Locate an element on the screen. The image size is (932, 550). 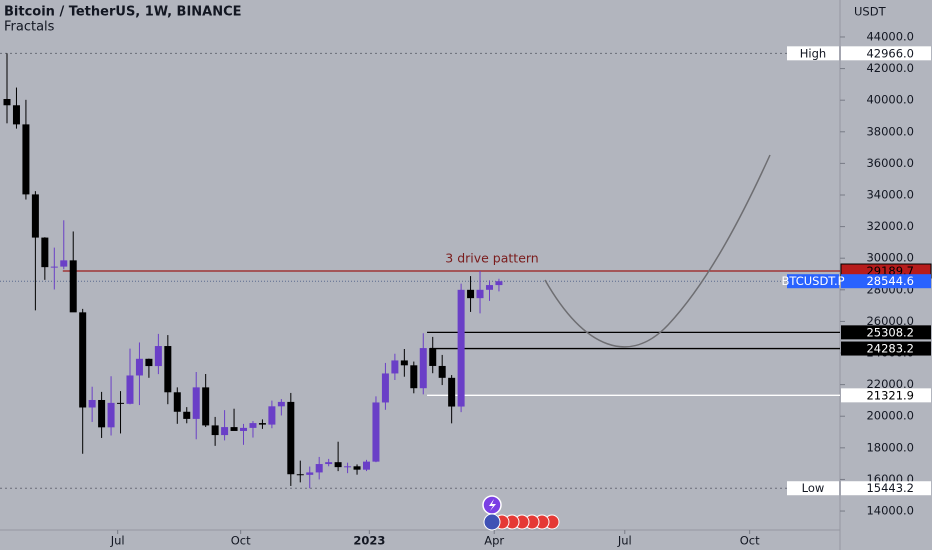
price-tag-name: BTCUSDT.P is located at coordinates (812, 281).